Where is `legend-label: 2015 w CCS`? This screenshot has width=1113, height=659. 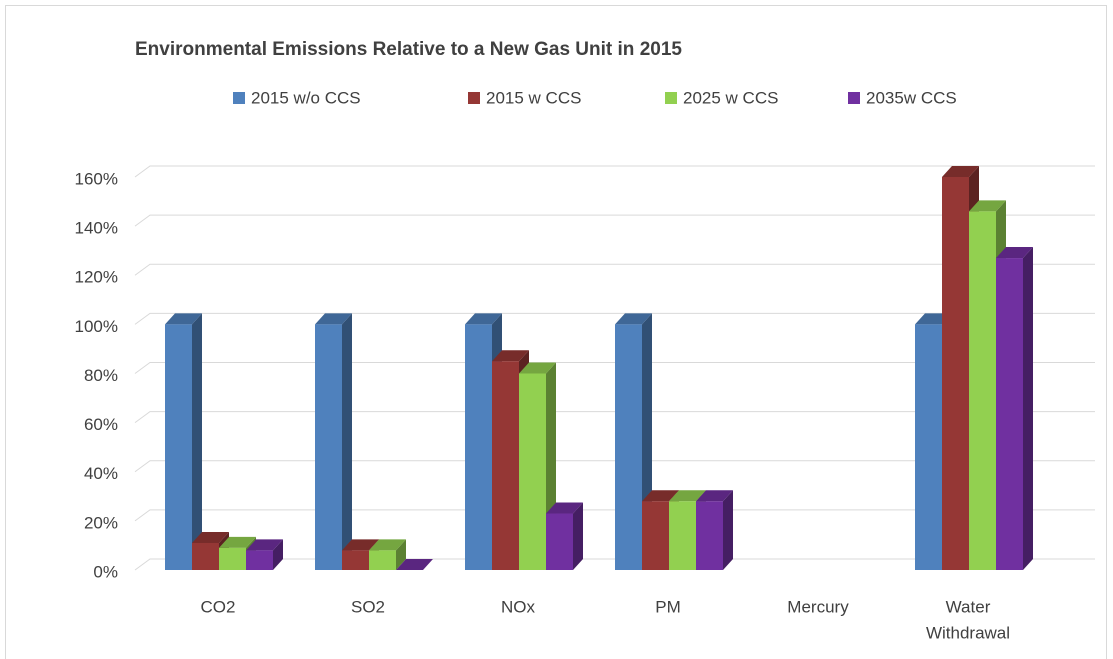 legend-label: 2015 w CCS is located at coordinates (533, 97).